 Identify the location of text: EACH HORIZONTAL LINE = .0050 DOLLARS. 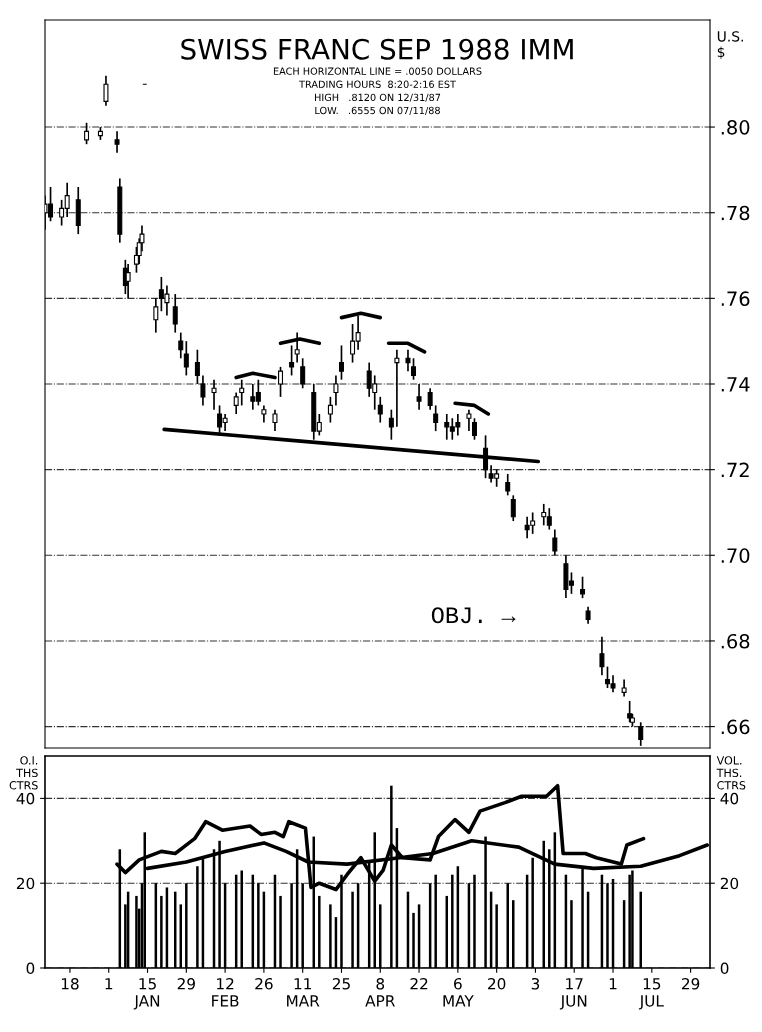
(377, 71).